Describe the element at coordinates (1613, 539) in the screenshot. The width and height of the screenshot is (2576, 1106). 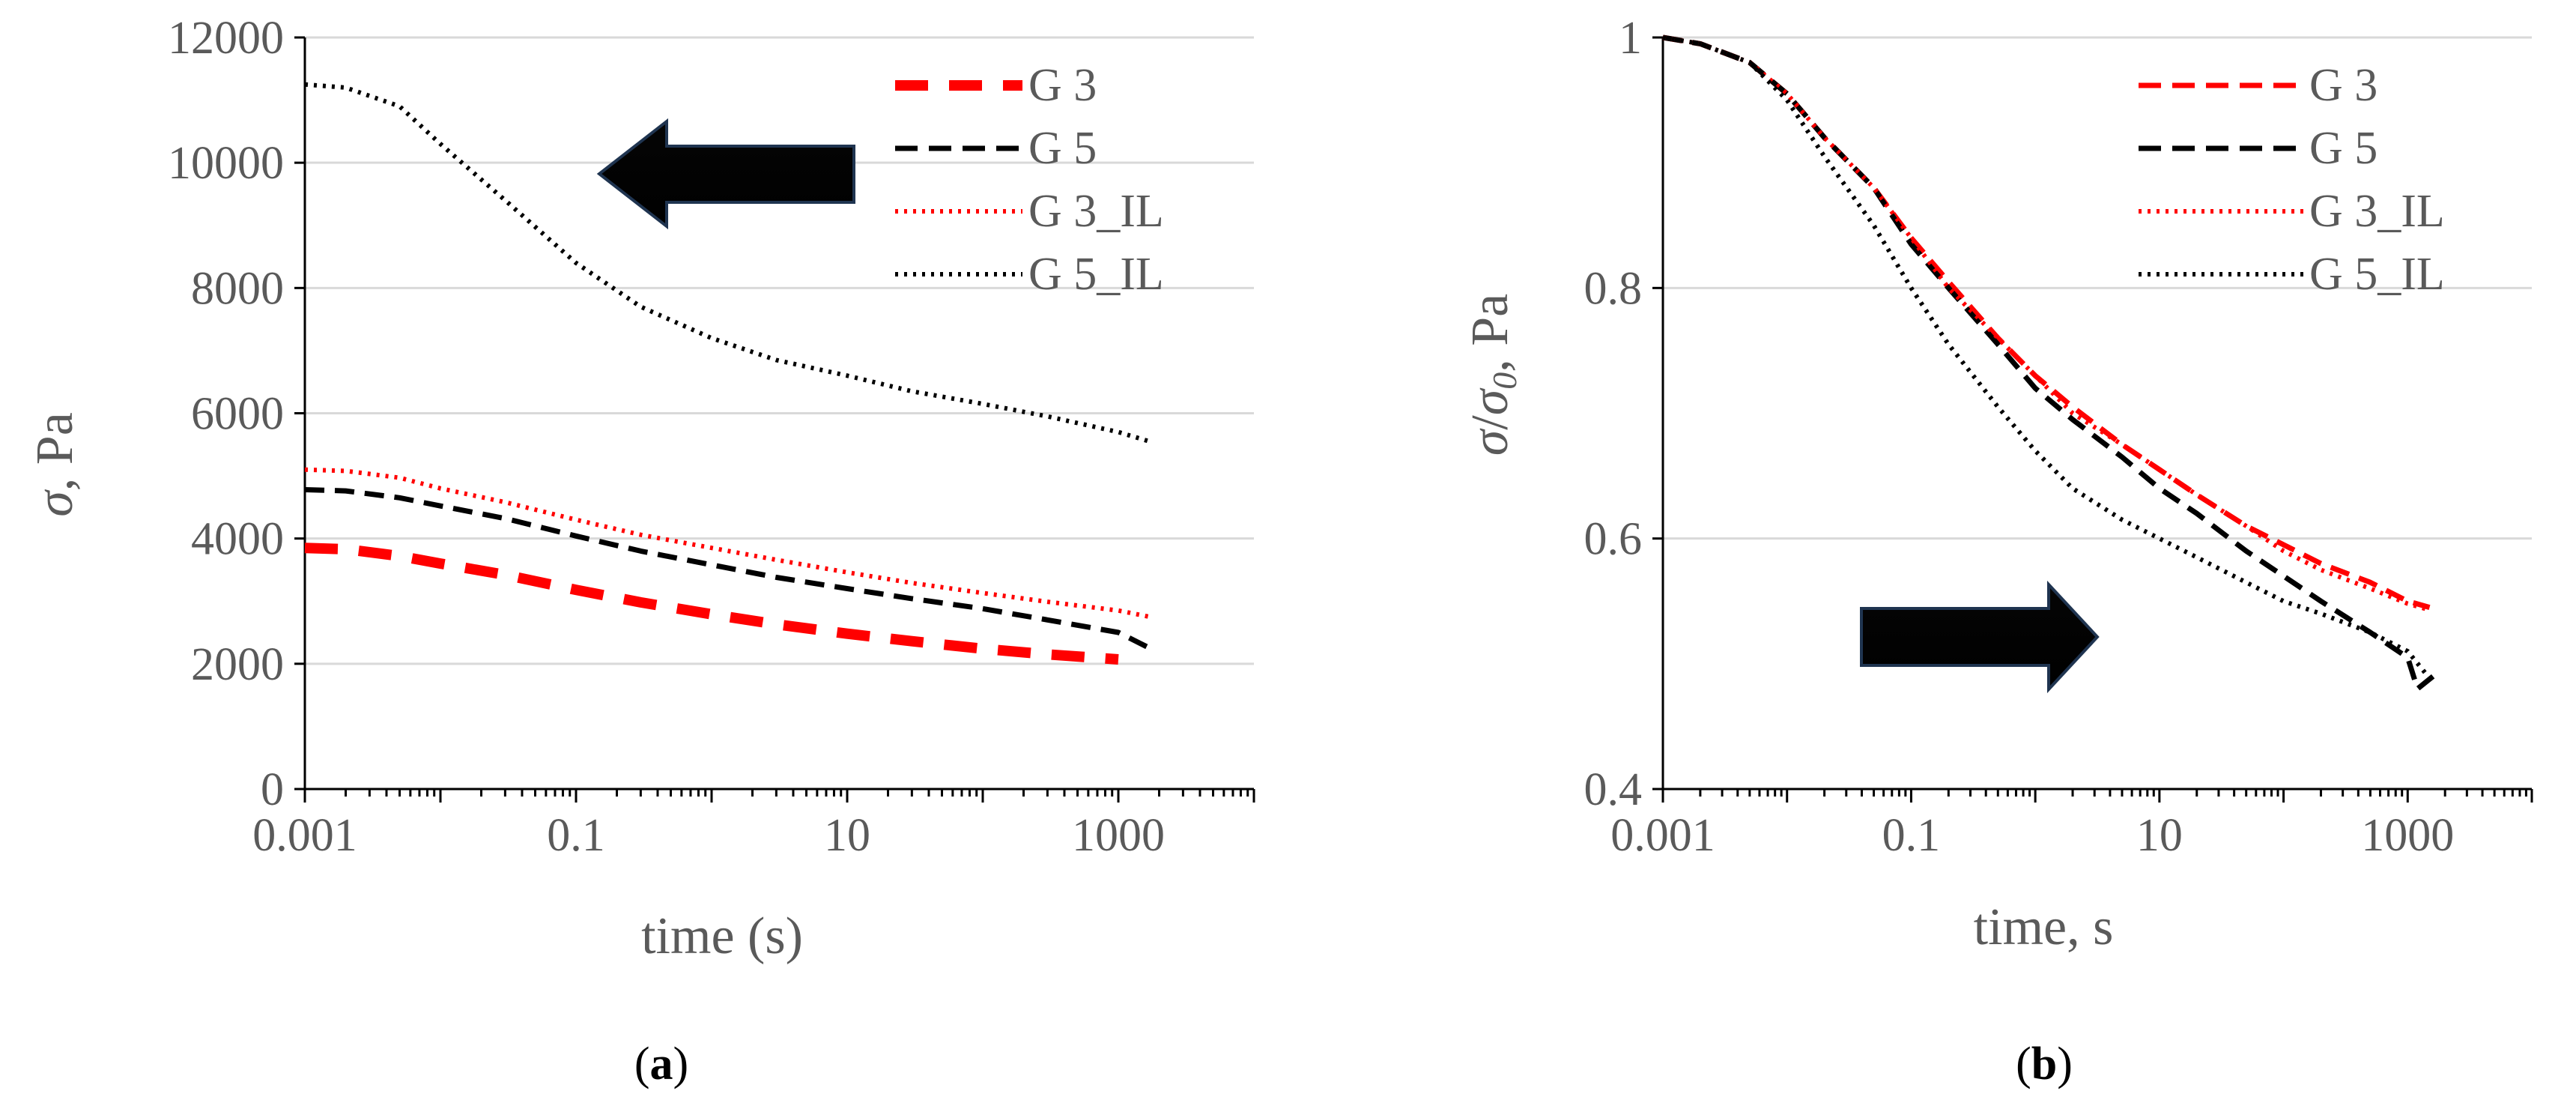
I see `y-tick-label: 0.6` at that location.